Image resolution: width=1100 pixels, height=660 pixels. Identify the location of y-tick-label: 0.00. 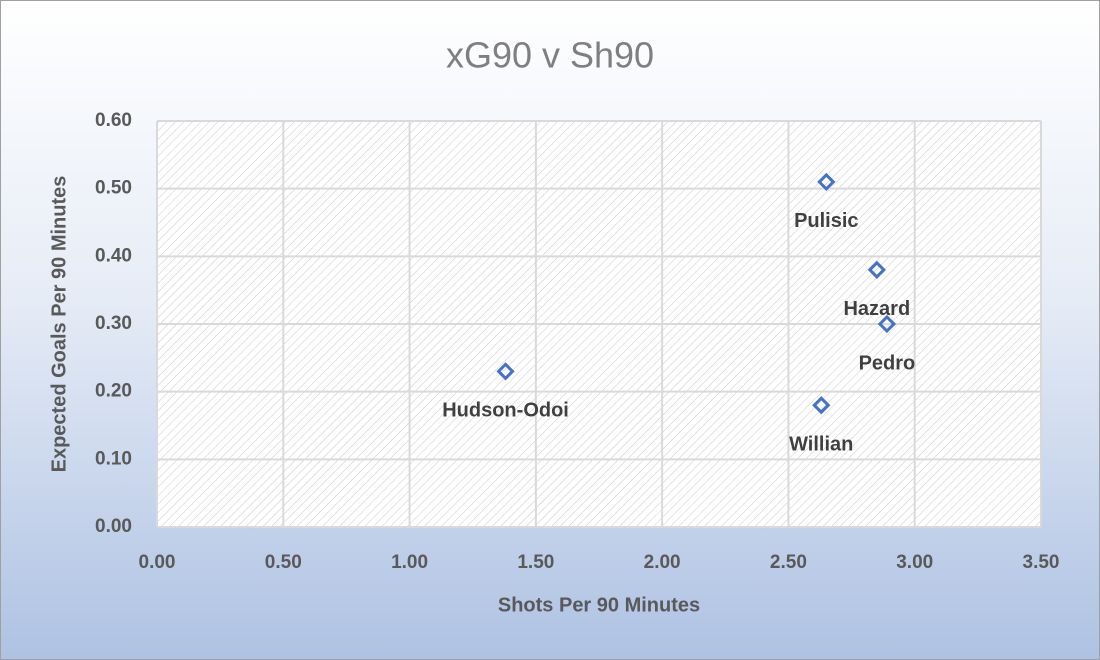
(113, 526).